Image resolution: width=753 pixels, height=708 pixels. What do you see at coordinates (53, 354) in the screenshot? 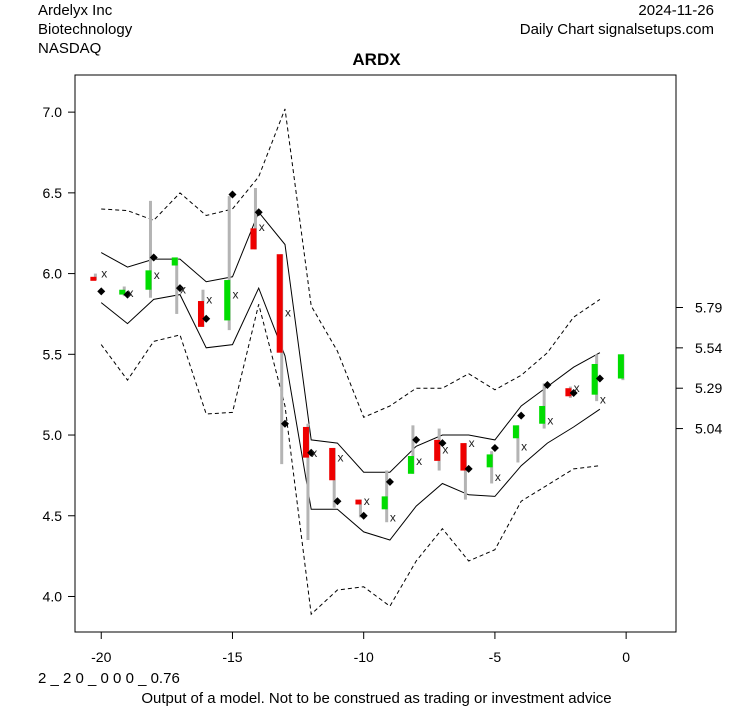
I see `y-tick-label: 5.5` at bounding box center [53, 354].